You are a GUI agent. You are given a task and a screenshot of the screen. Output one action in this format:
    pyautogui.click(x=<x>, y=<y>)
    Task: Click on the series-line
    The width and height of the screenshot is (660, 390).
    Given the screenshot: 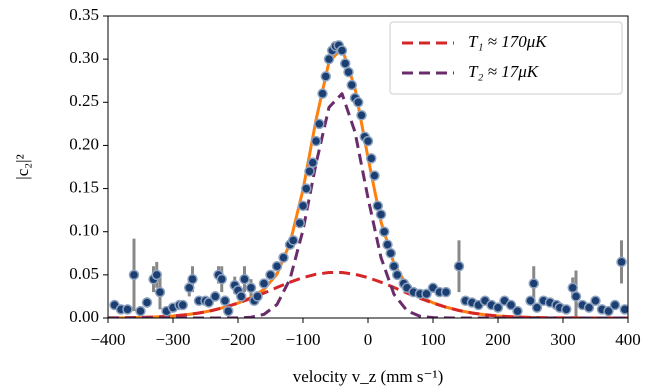 What is the action you would take?
    pyautogui.click(x=368, y=294)
    